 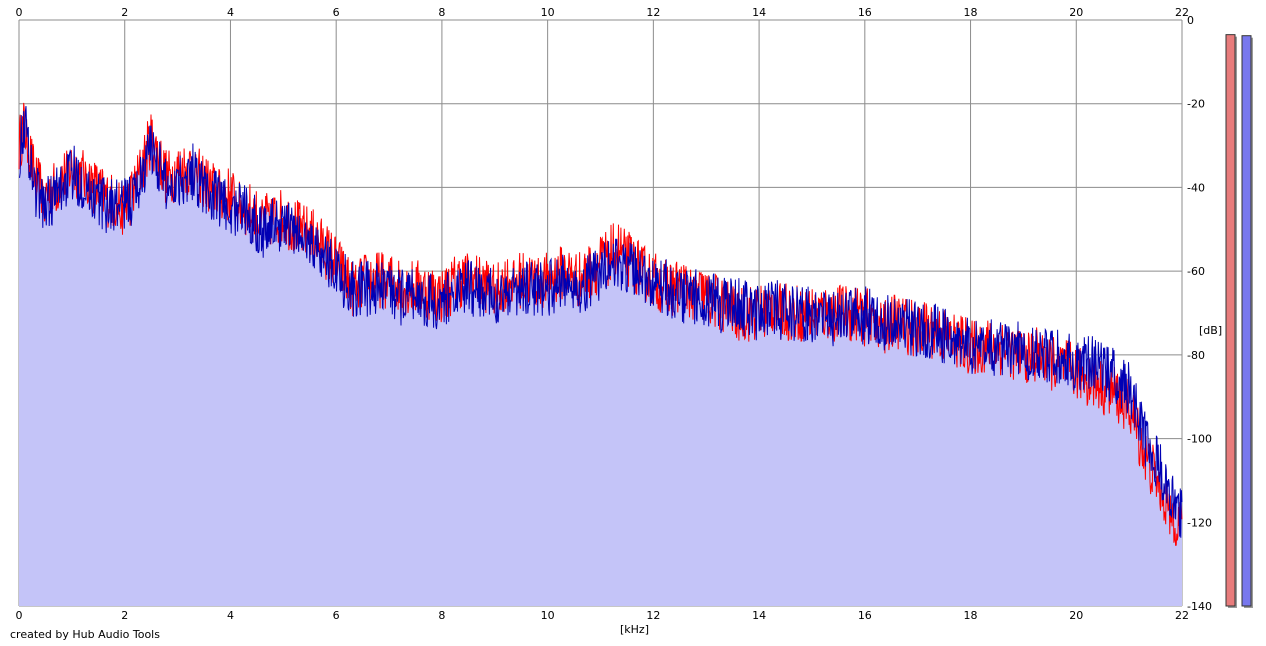 What do you see at coordinates (865, 615) in the screenshot?
I see `x-tick-label-bottom: 16` at bounding box center [865, 615].